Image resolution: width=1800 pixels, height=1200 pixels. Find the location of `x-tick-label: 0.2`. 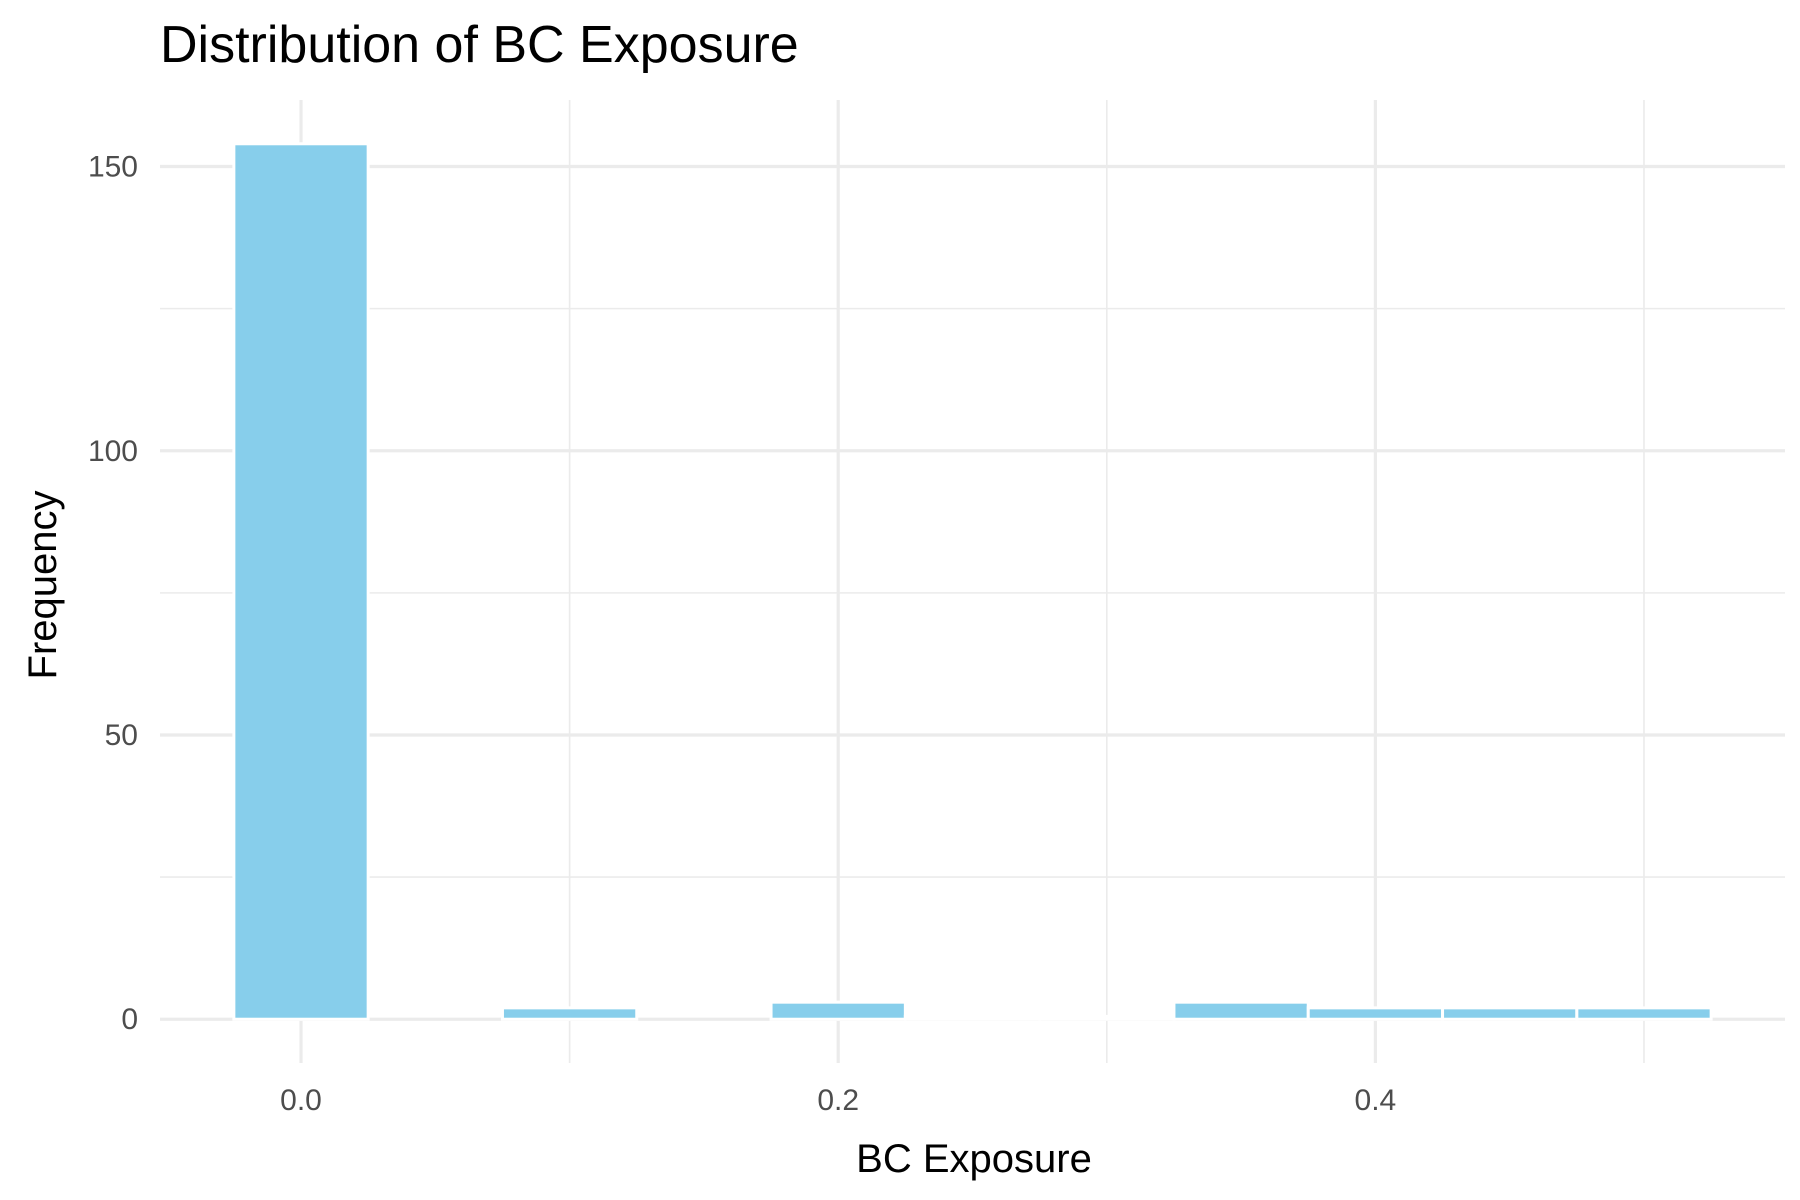

x-tick-label: 0.2 is located at coordinates (838, 1100).